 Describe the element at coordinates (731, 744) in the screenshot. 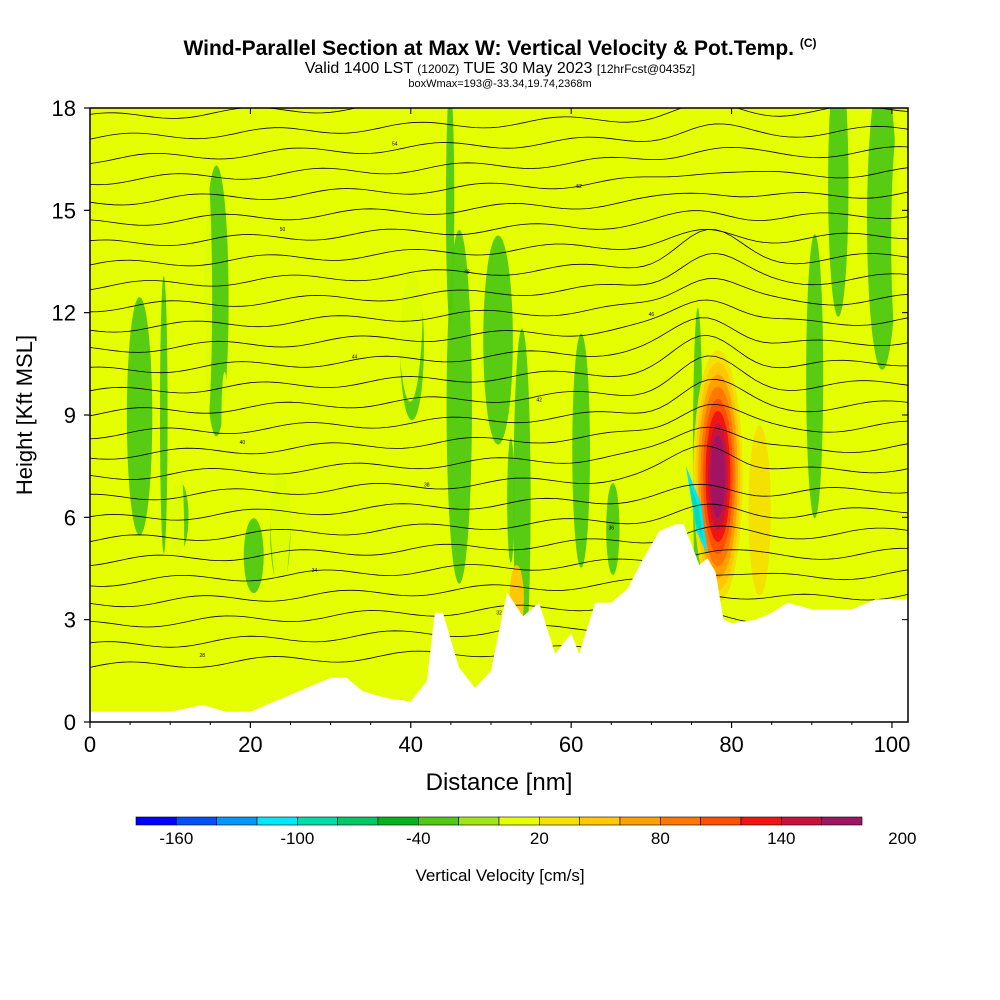

I see `x-tick-label: 80` at that location.